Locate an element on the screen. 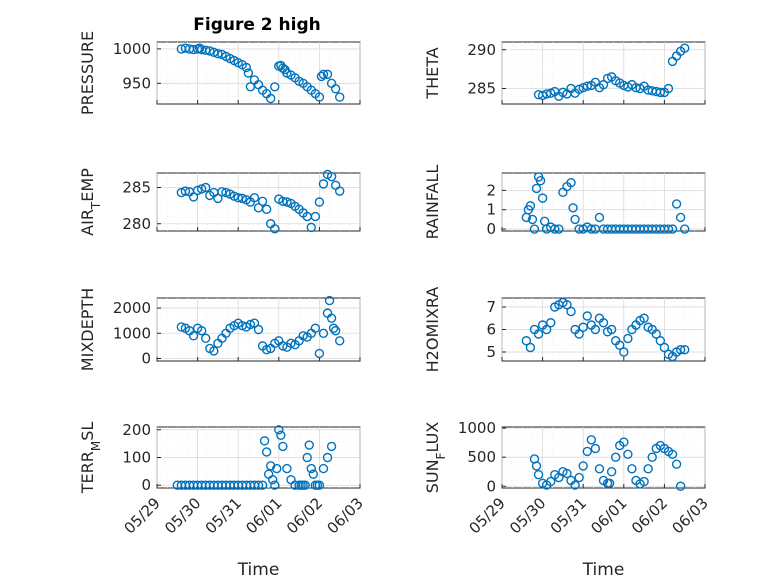 The image size is (778, 583). y-tick-label: 100 is located at coordinates (136, 458).